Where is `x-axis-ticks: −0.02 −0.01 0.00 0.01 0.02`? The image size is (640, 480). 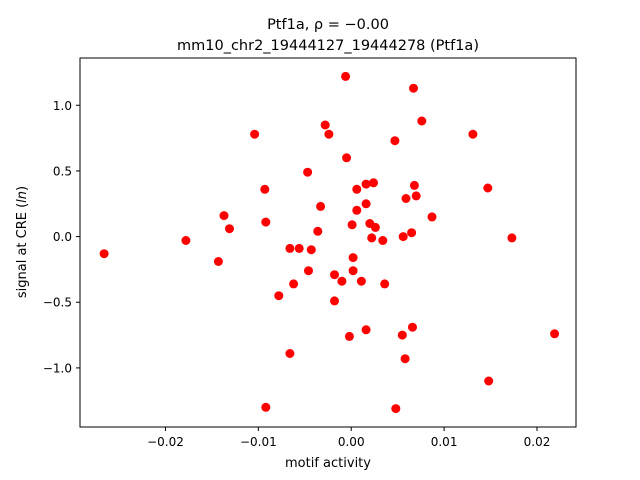 x-axis-ticks: −0.02 −0.01 0.00 0.01 0.02 is located at coordinates (348, 438).